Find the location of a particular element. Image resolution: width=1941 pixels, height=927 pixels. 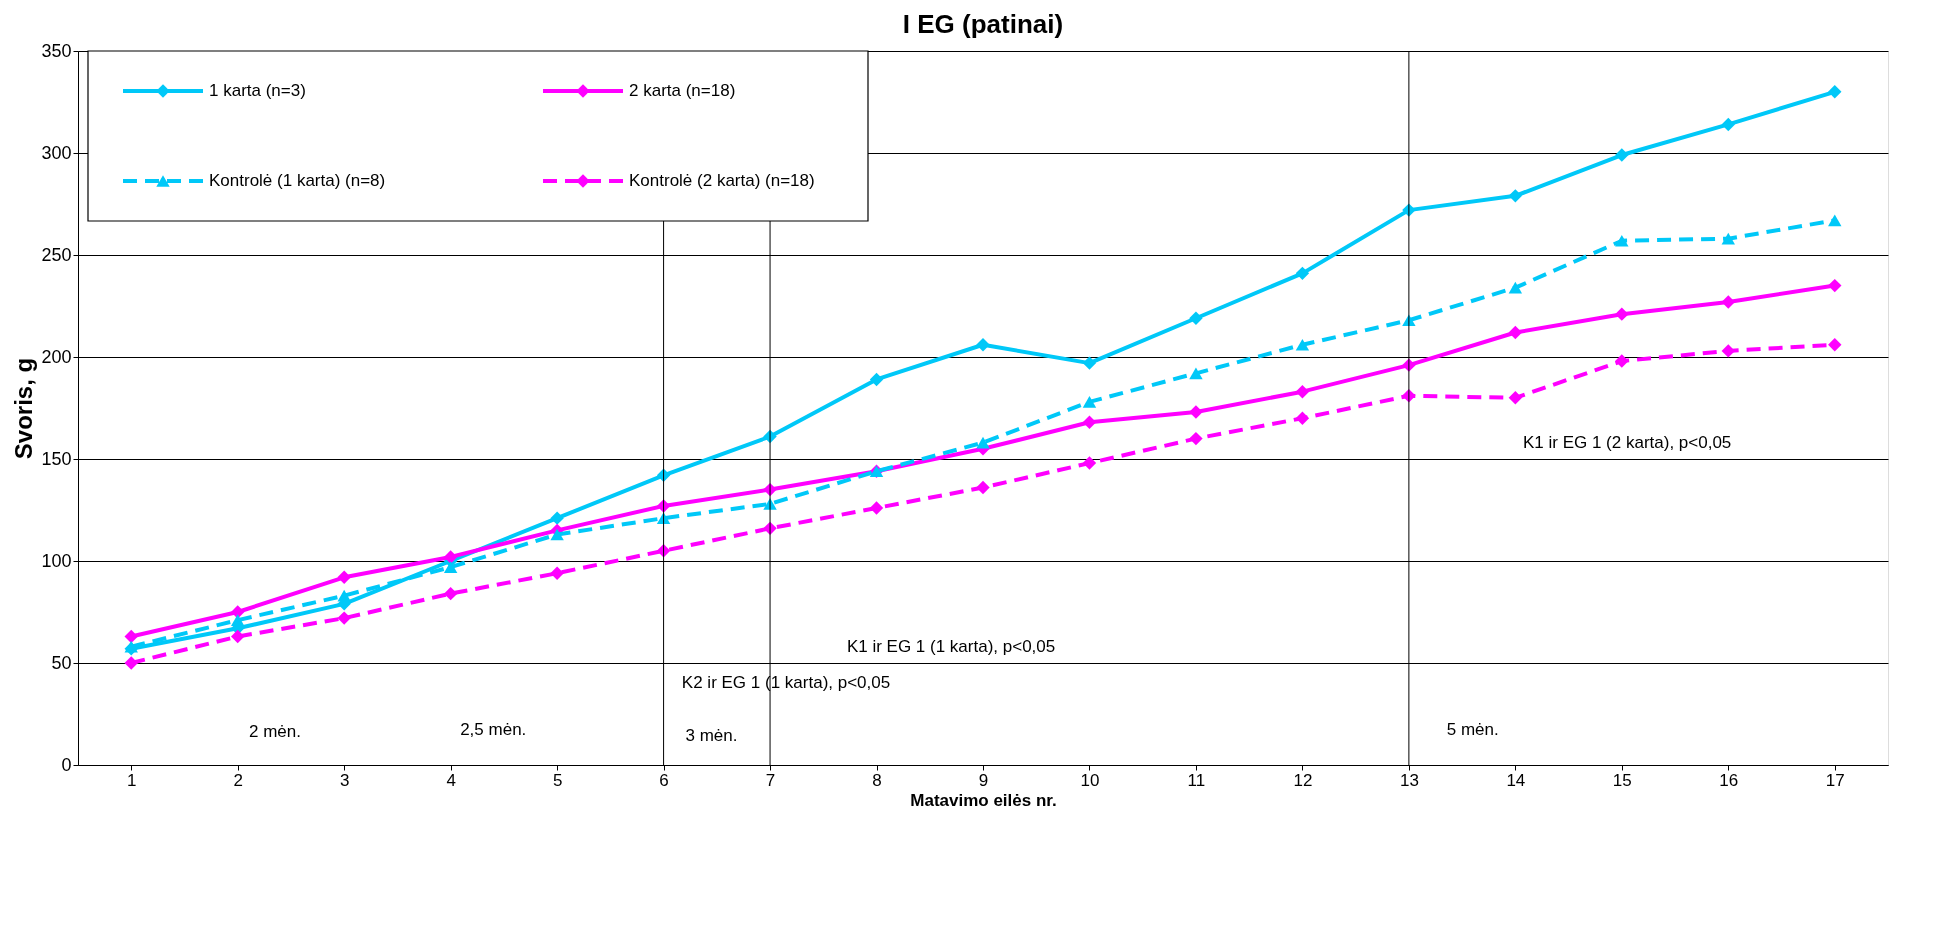

annotation: K1 ir EG 1 (2 karta), p<0,05 is located at coordinates (1627, 442).